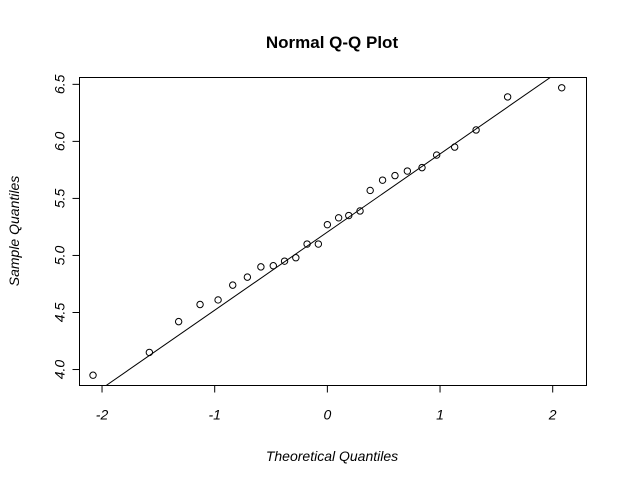 Image resolution: width=627 pixels, height=485 pixels. What do you see at coordinates (552, 415) in the screenshot?
I see `x-tick-label: 2` at bounding box center [552, 415].